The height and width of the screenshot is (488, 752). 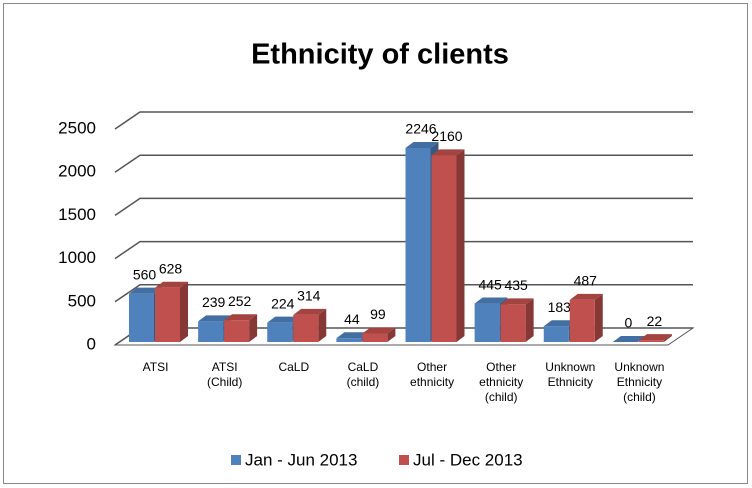 I want to click on data-label: 99, so click(x=378, y=314).